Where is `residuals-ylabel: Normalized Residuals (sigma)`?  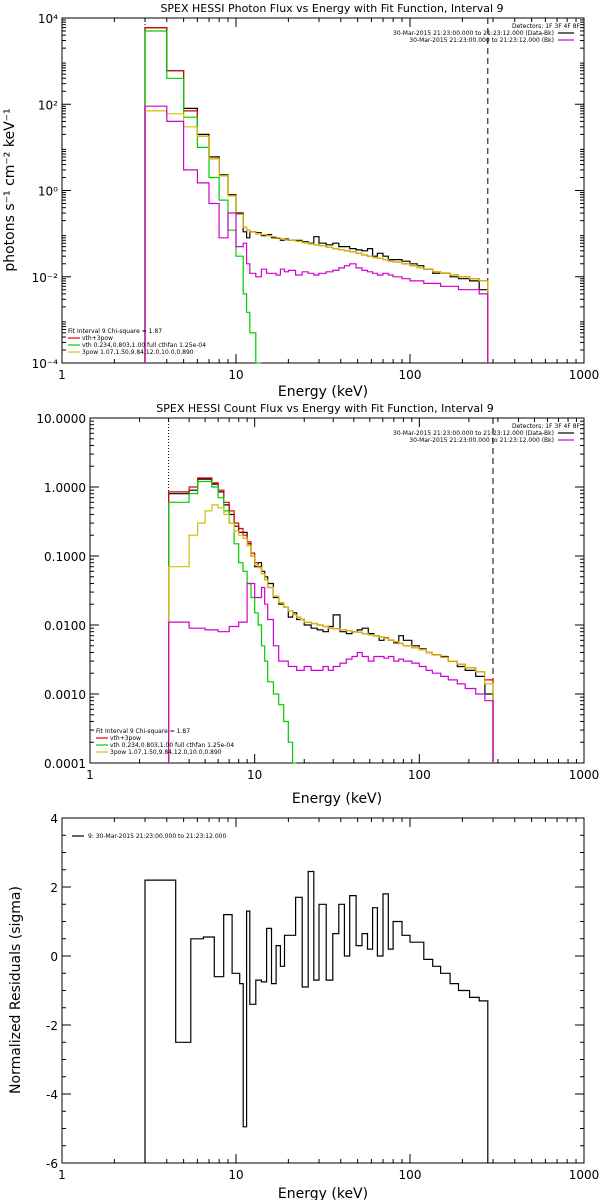 residuals-ylabel: Normalized Residuals (sigma) is located at coordinates (16, 990).